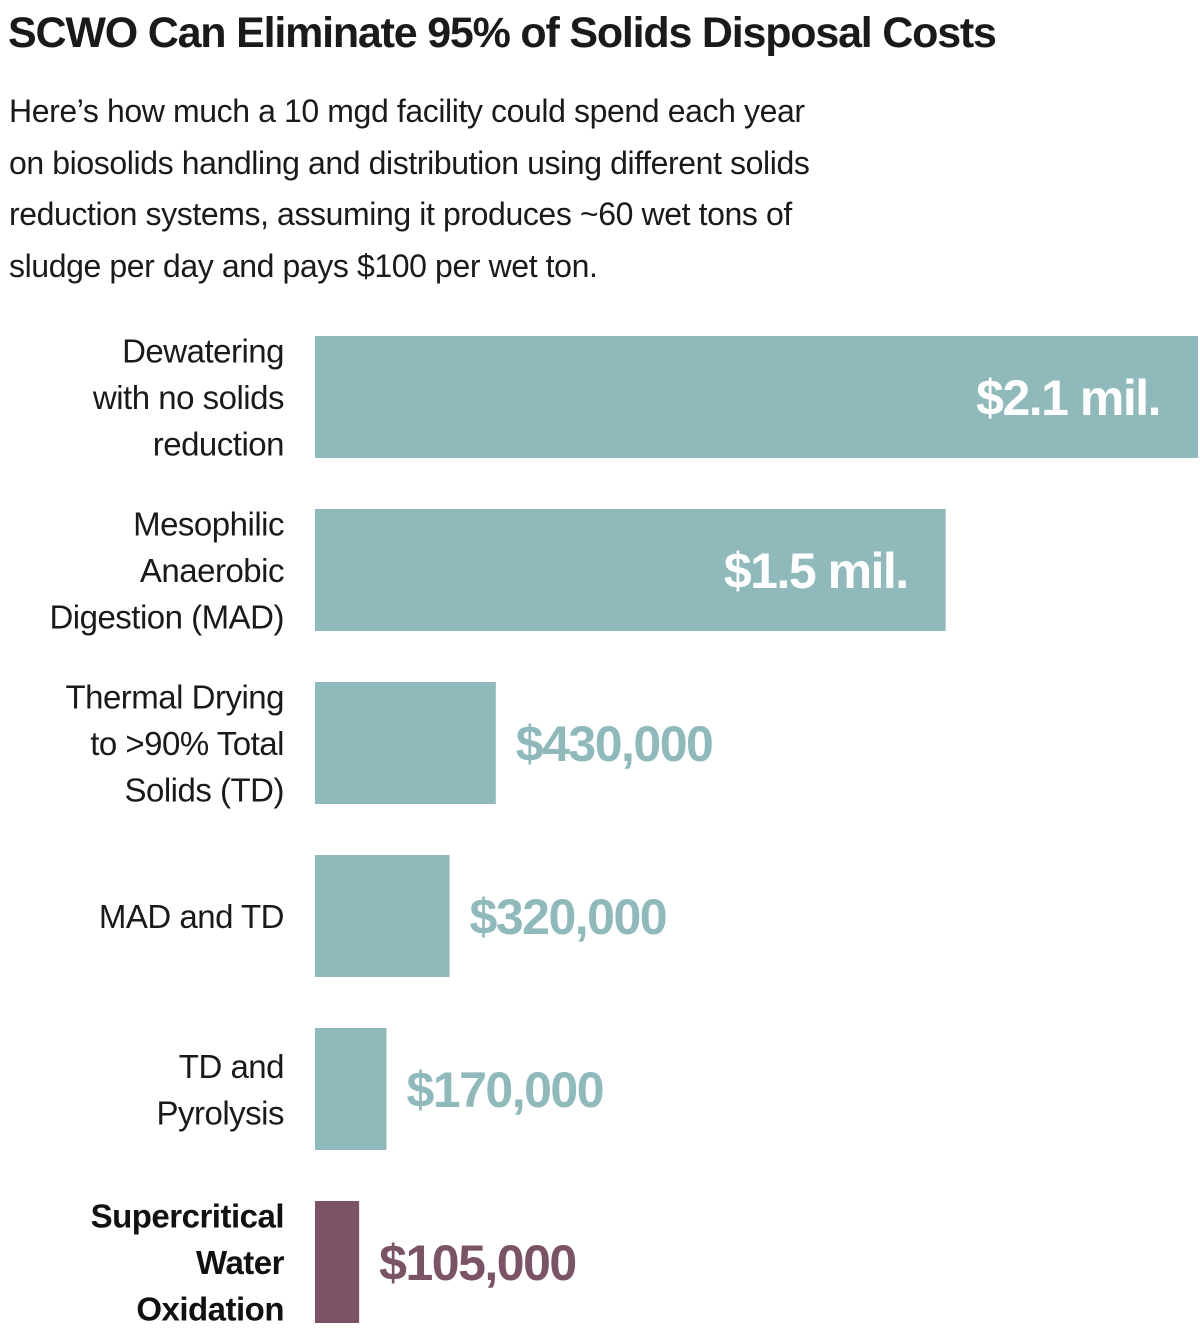 The height and width of the screenshot is (1332, 1200). Describe the element at coordinates (188, 1263) in the screenshot. I see `category-label: Supercritical Water Oxidation` at that location.